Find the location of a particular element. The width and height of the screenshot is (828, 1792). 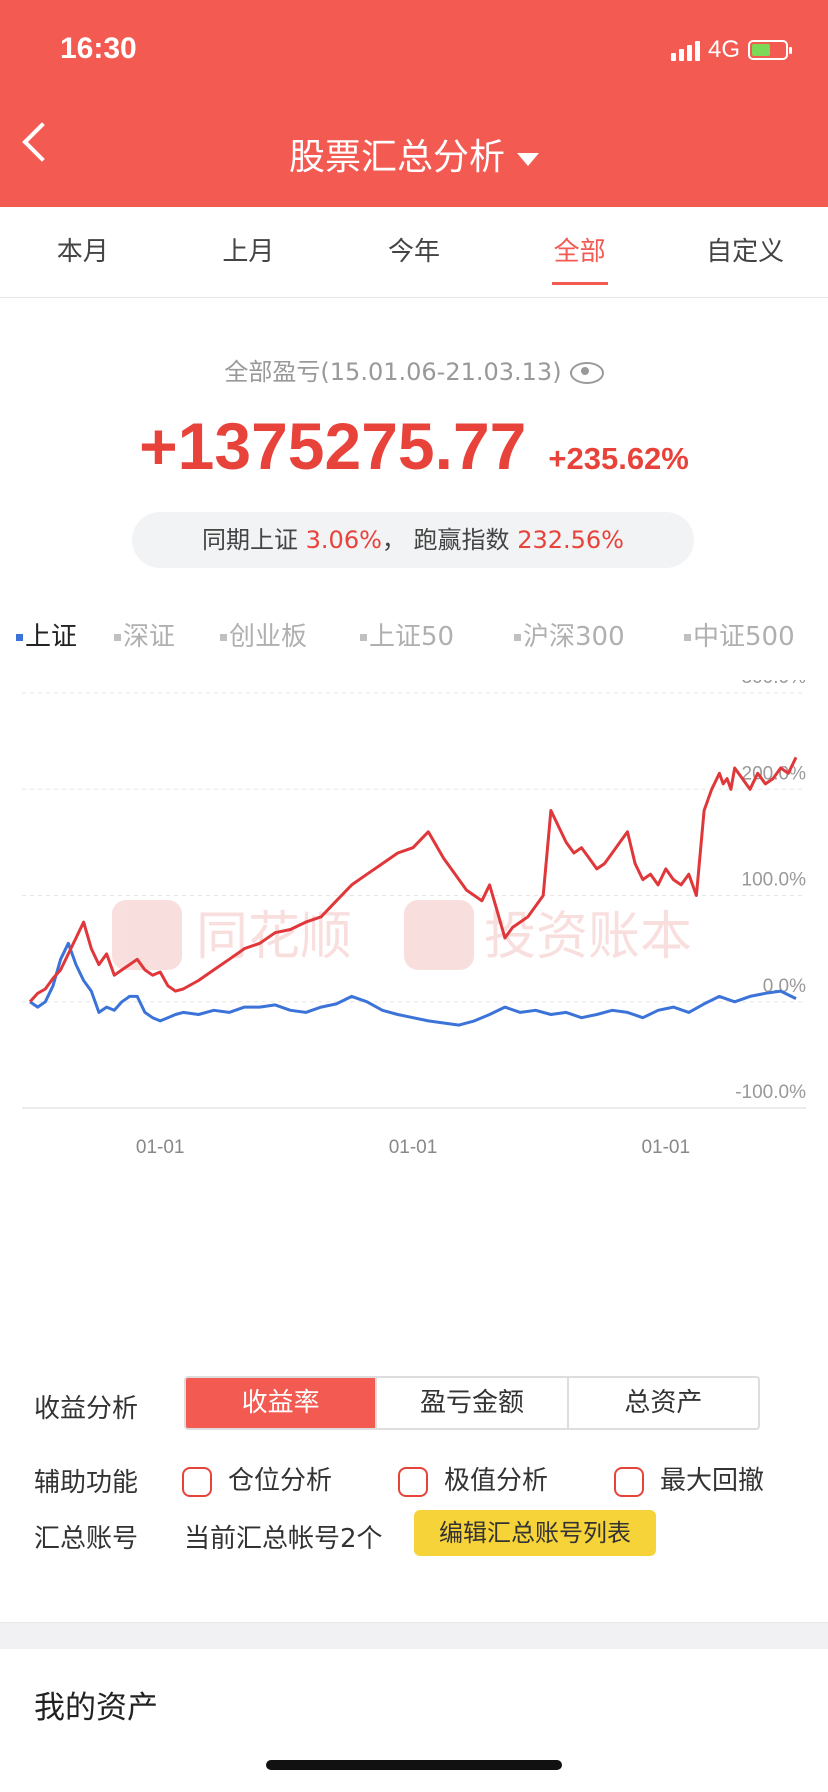

signal-icon is located at coordinates (685, 50).